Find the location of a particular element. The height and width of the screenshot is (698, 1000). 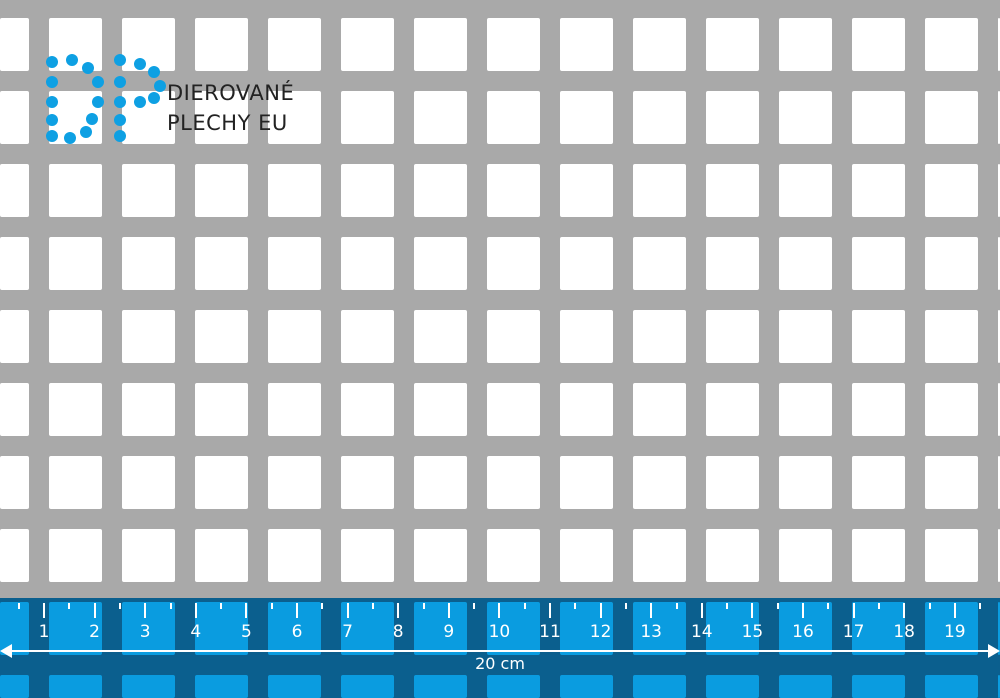

length-label: 20 cm is located at coordinates (500, 663).